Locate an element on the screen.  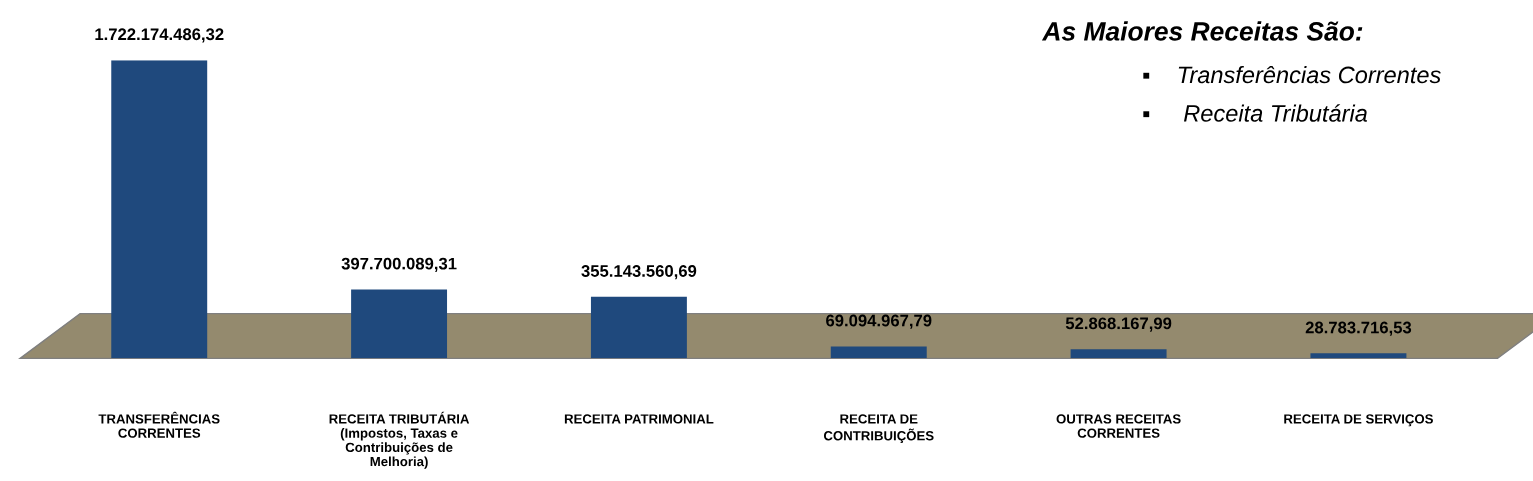
data-label: 1.722.174.486,32 is located at coordinates (159, 35).